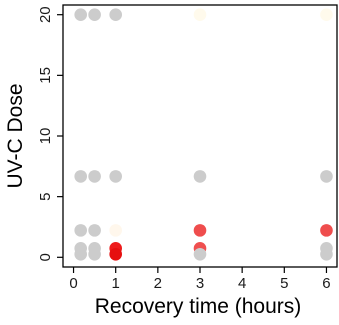 The width and height of the screenshot is (339, 325). I want to click on x-tick-label: 2, so click(158, 283).